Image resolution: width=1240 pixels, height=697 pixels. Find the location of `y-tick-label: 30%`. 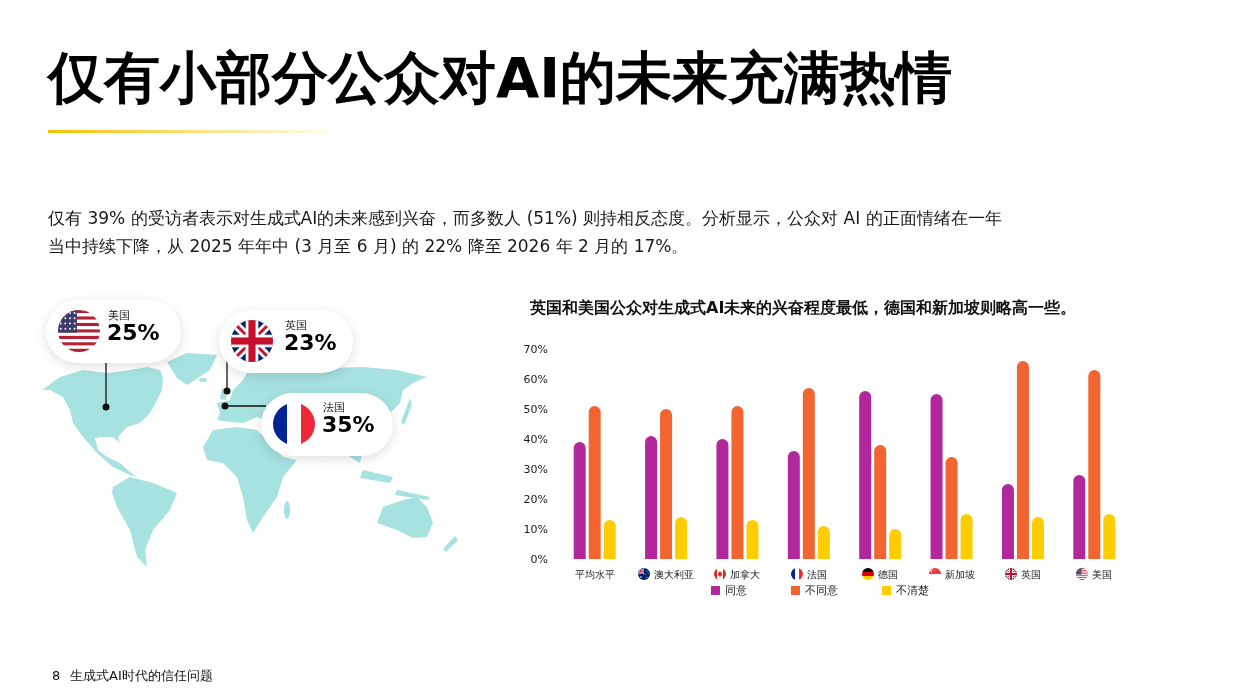

y-tick-label: 30% is located at coordinates (535, 469).